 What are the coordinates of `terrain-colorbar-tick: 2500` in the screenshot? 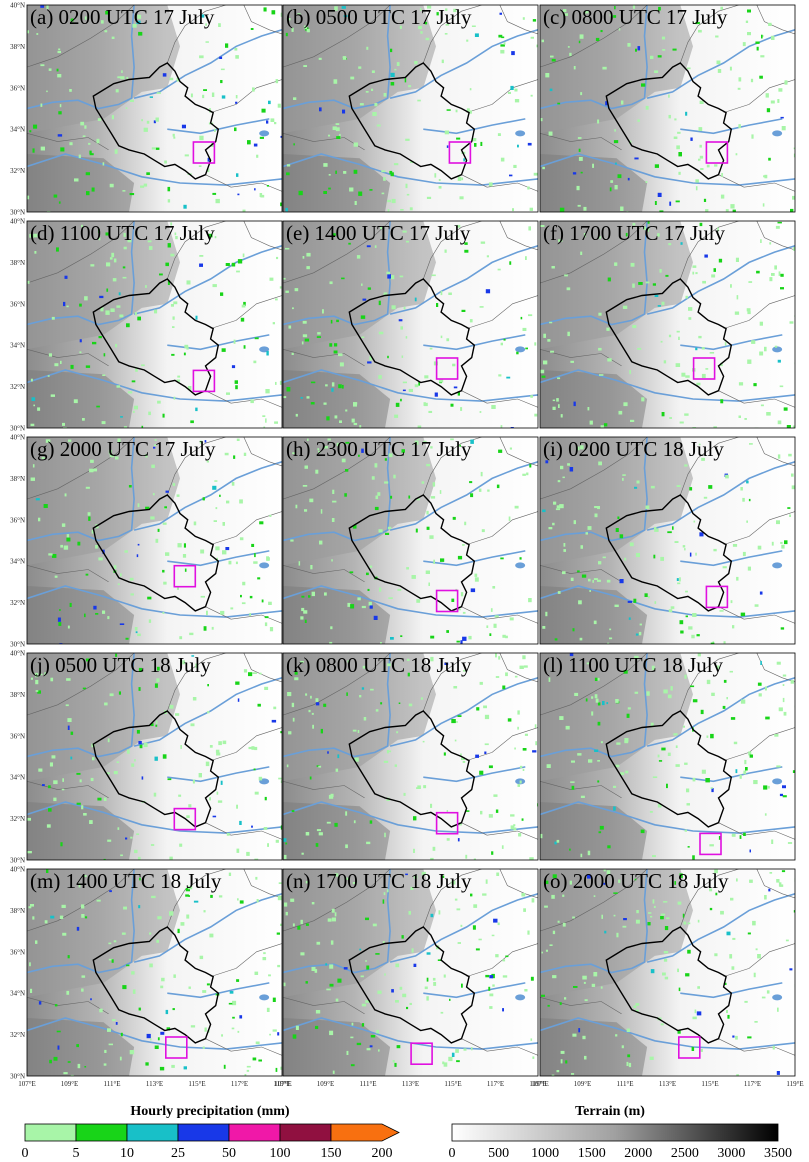 It's located at (685, 1153).